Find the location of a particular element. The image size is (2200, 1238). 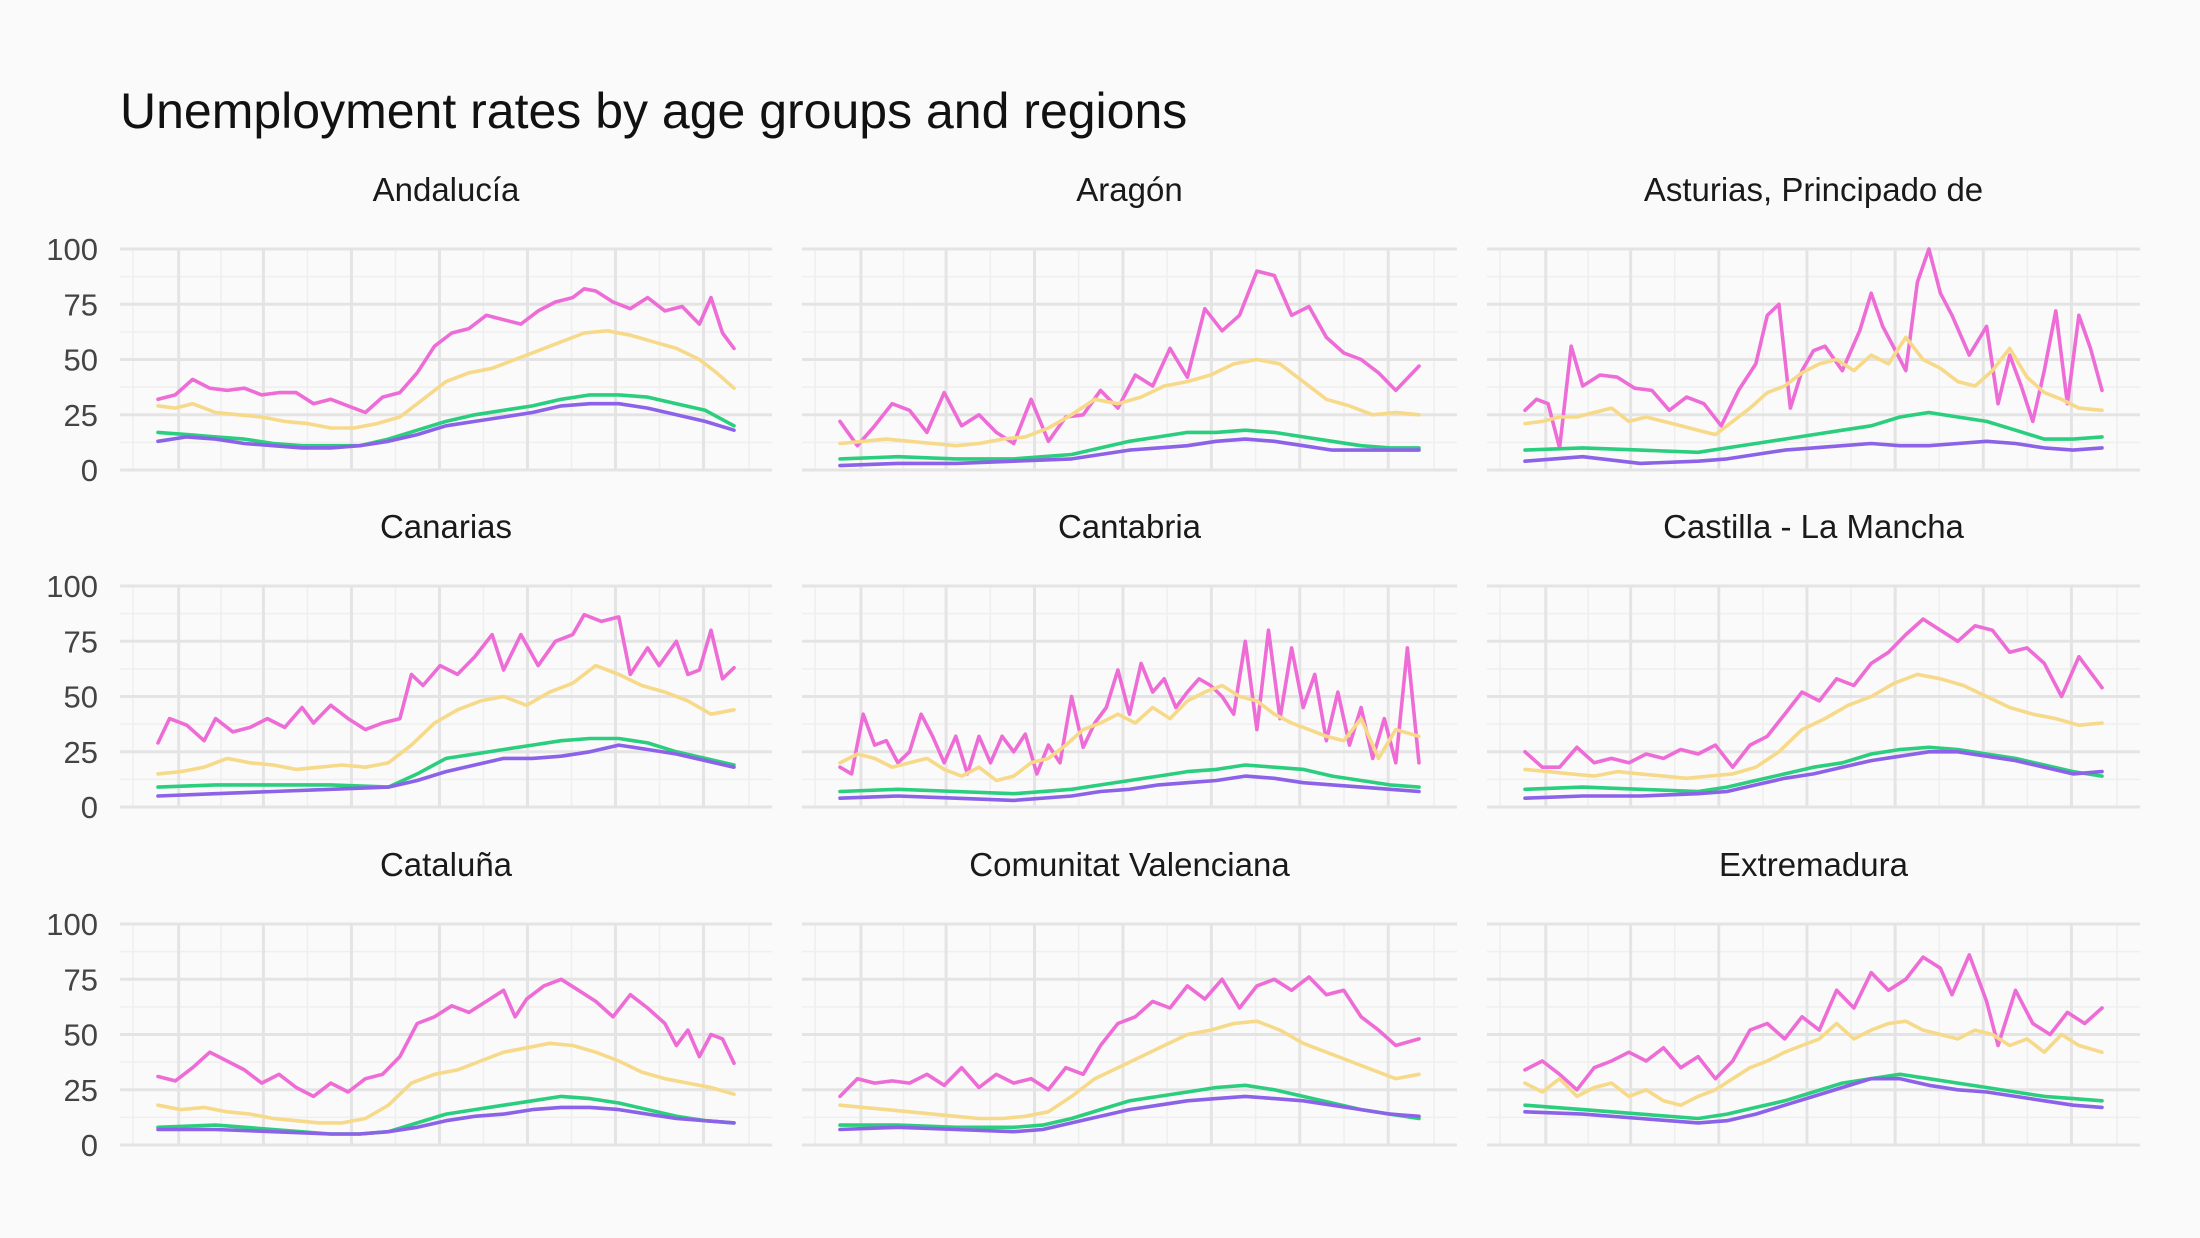

panel-title: Andalucía is located at coordinates (446, 189).